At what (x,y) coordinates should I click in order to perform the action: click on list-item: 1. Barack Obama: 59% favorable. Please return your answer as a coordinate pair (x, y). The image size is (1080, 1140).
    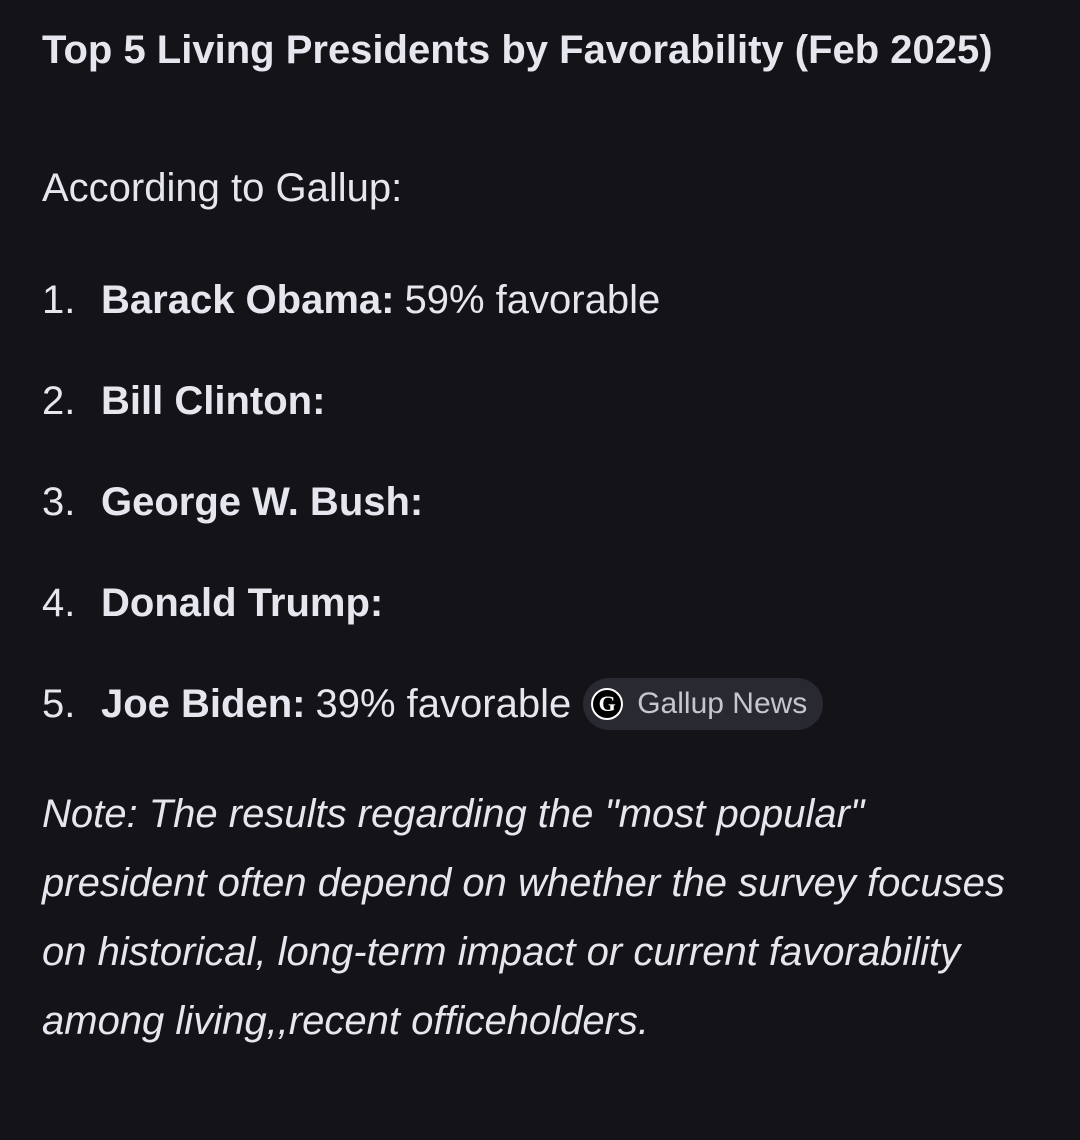
    Looking at the image, I should click on (351, 300).